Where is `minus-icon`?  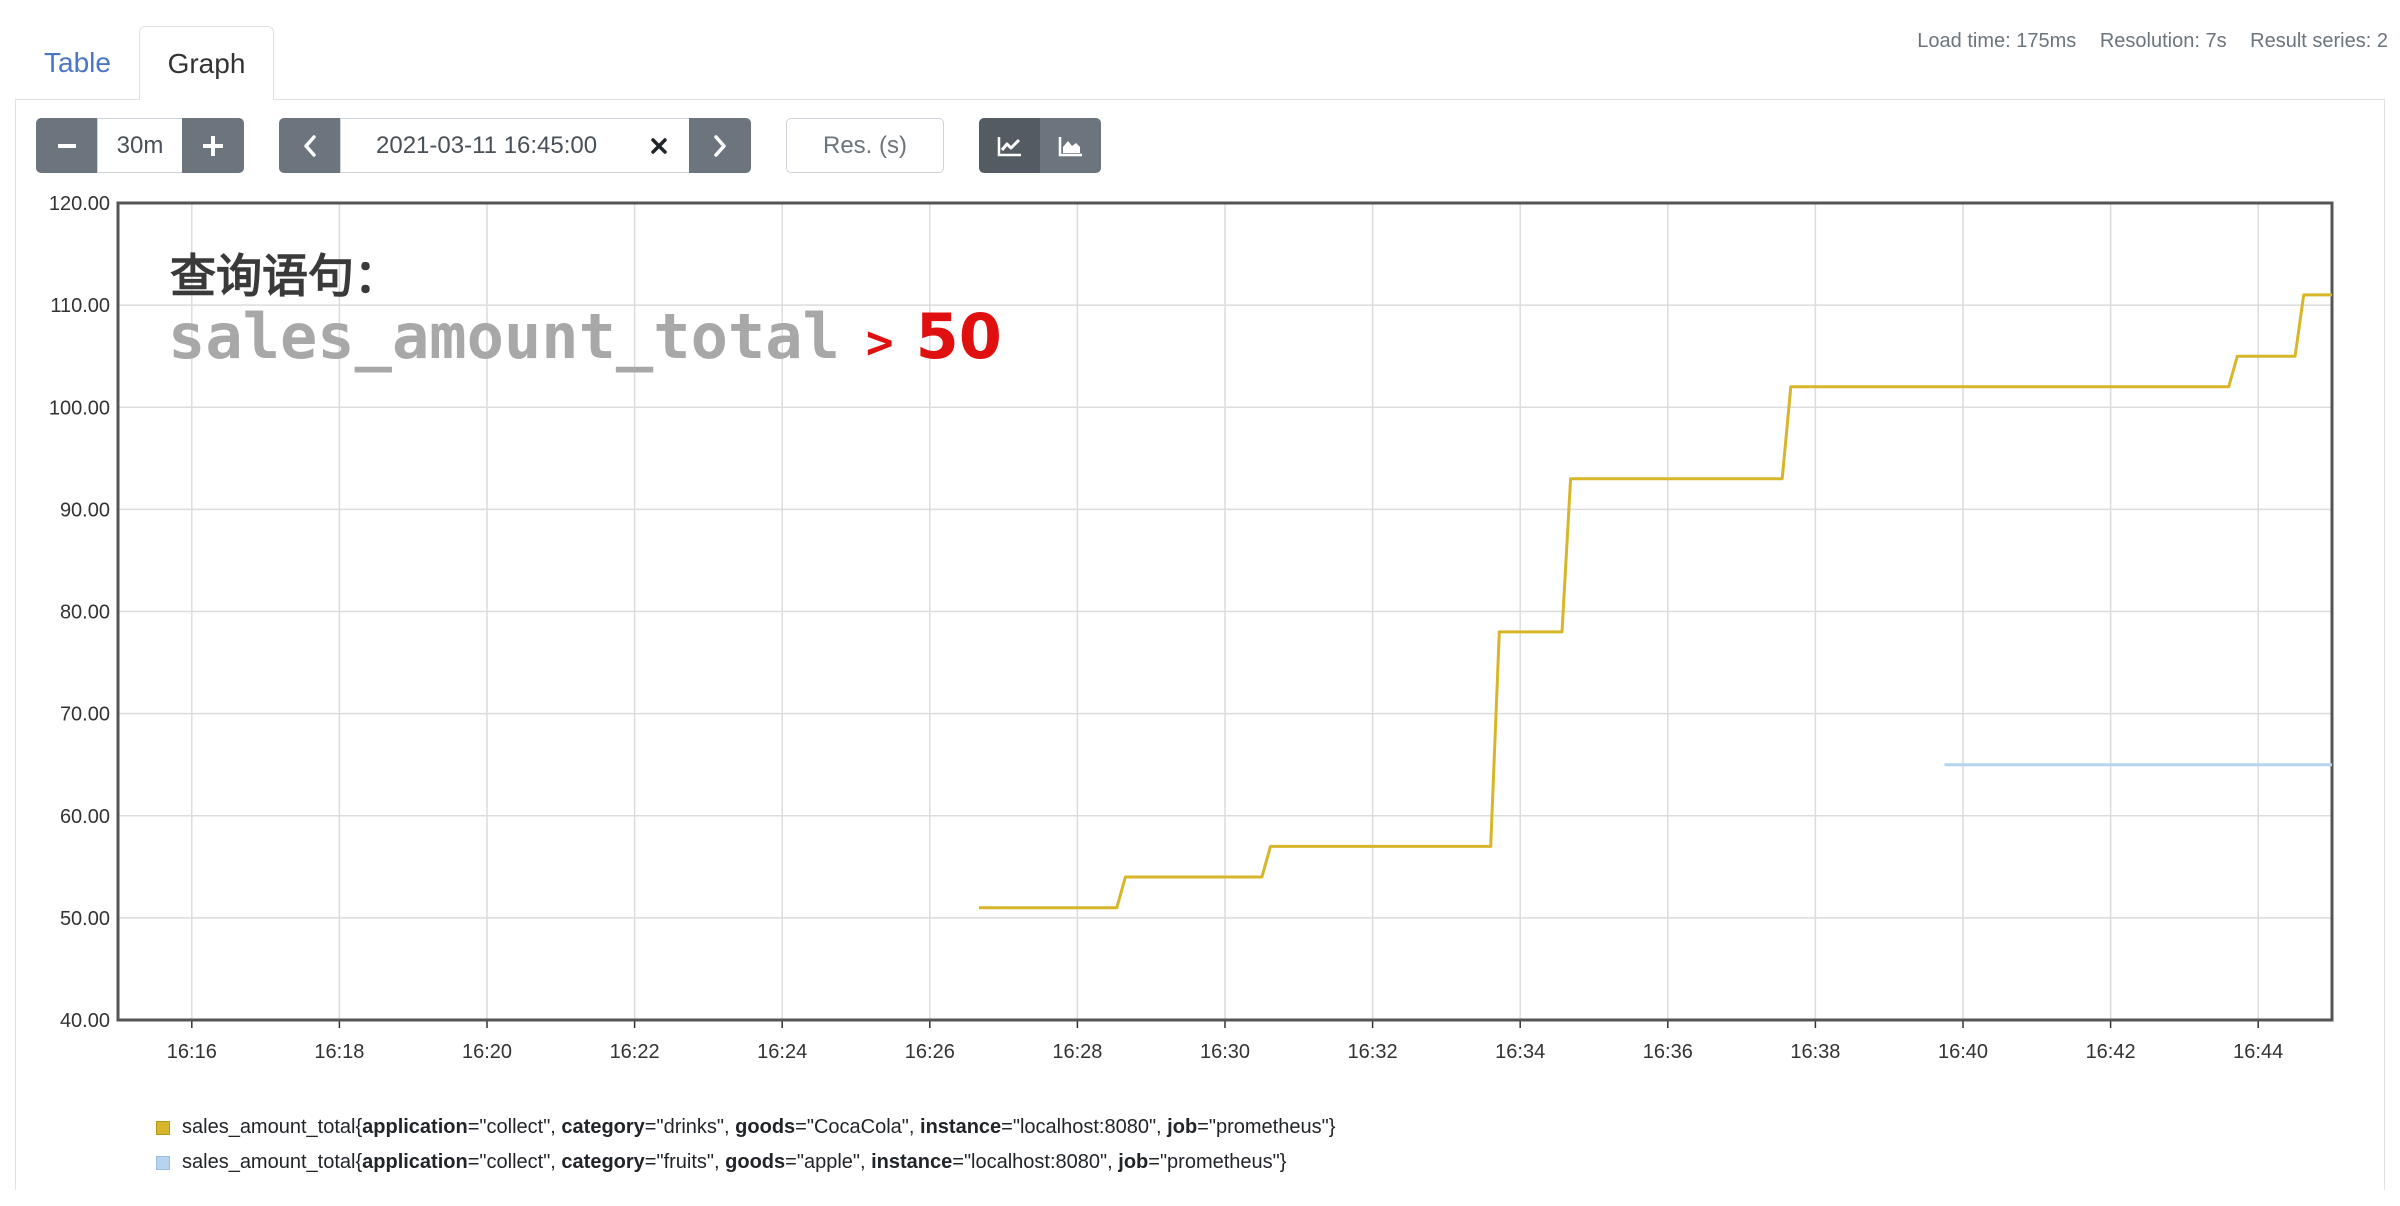
minus-icon is located at coordinates (67, 145).